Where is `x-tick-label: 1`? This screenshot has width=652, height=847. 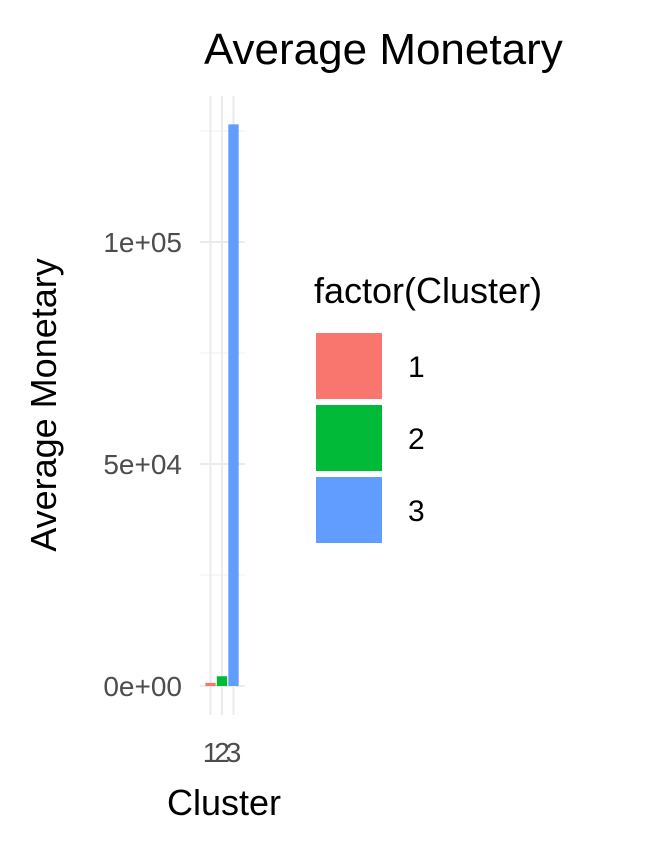
x-tick-label: 1 is located at coordinates (211, 752).